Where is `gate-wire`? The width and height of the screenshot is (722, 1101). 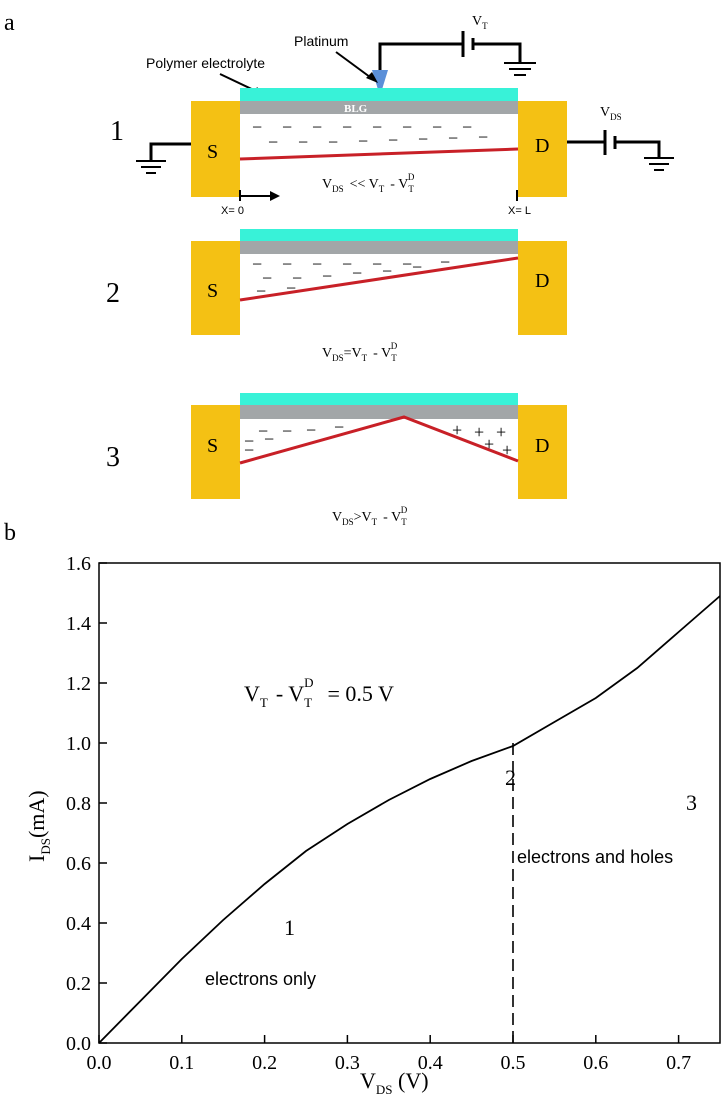 gate-wire is located at coordinates (420, 57).